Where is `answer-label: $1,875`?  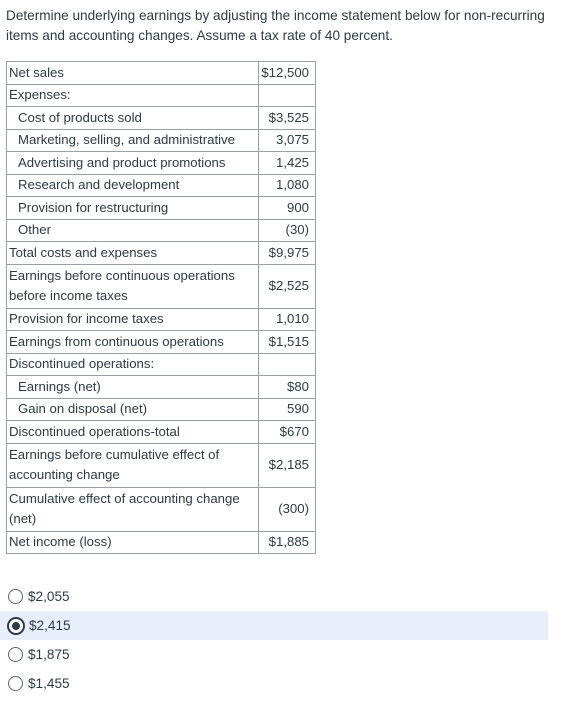 answer-label: $1,875 is located at coordinates (49, 654).